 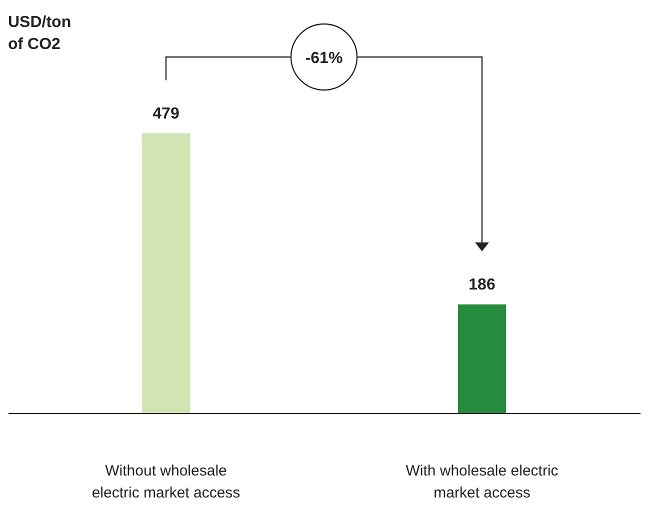 What do you see at coordinates (482, 482) in the screenshot?
I see `x-tick-label: With wholesale electric market access` at bounding box center [482, 482].